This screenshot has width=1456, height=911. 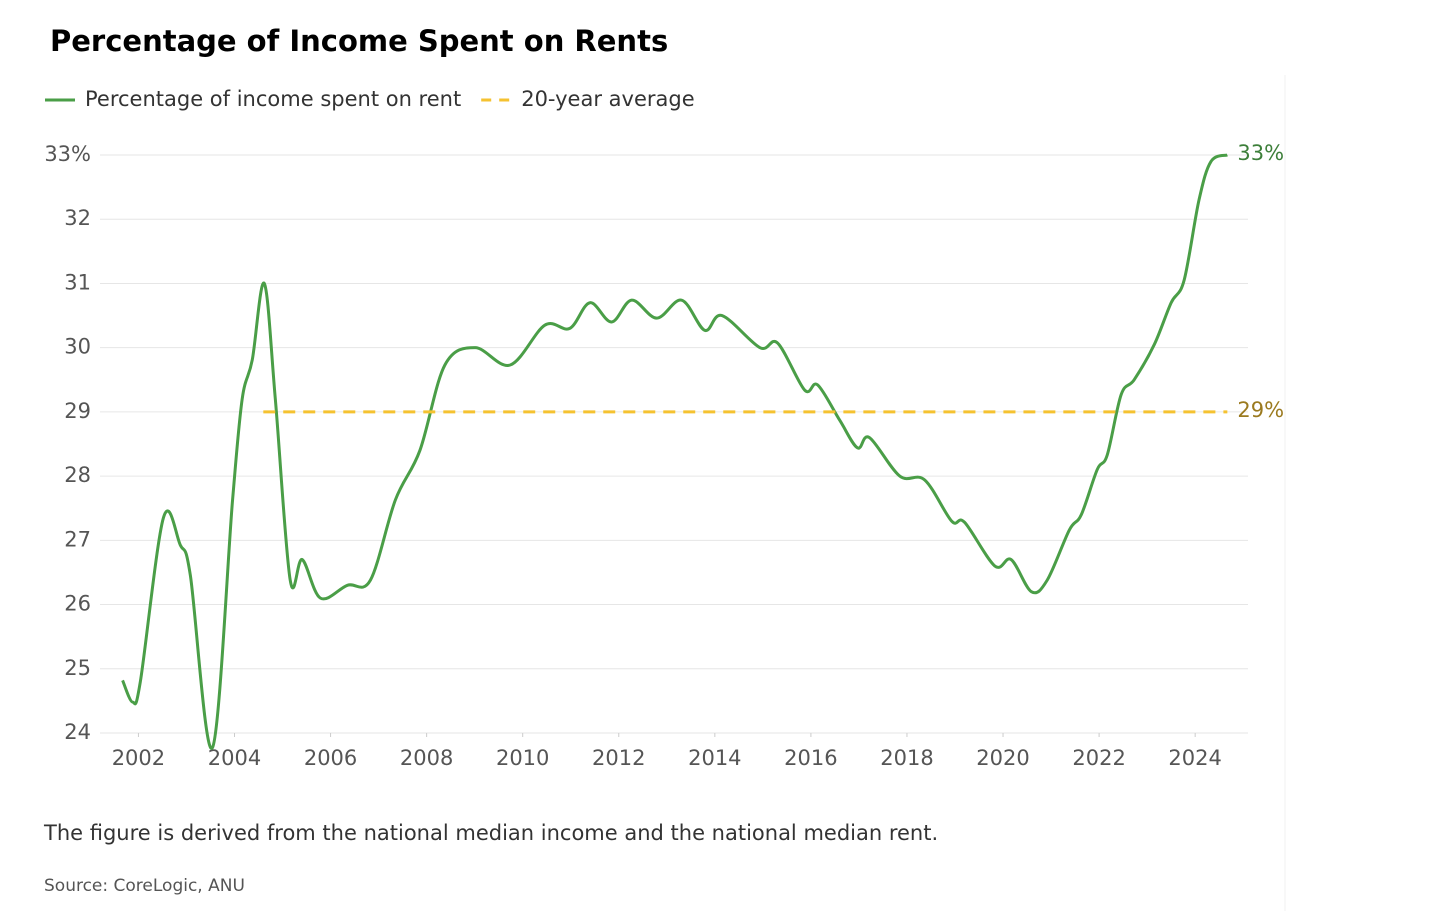 What do you see at coordinates (1098, 758) in the screenshot?
I see `x-tick-label: 2022` at bounding box center [1098, 758].